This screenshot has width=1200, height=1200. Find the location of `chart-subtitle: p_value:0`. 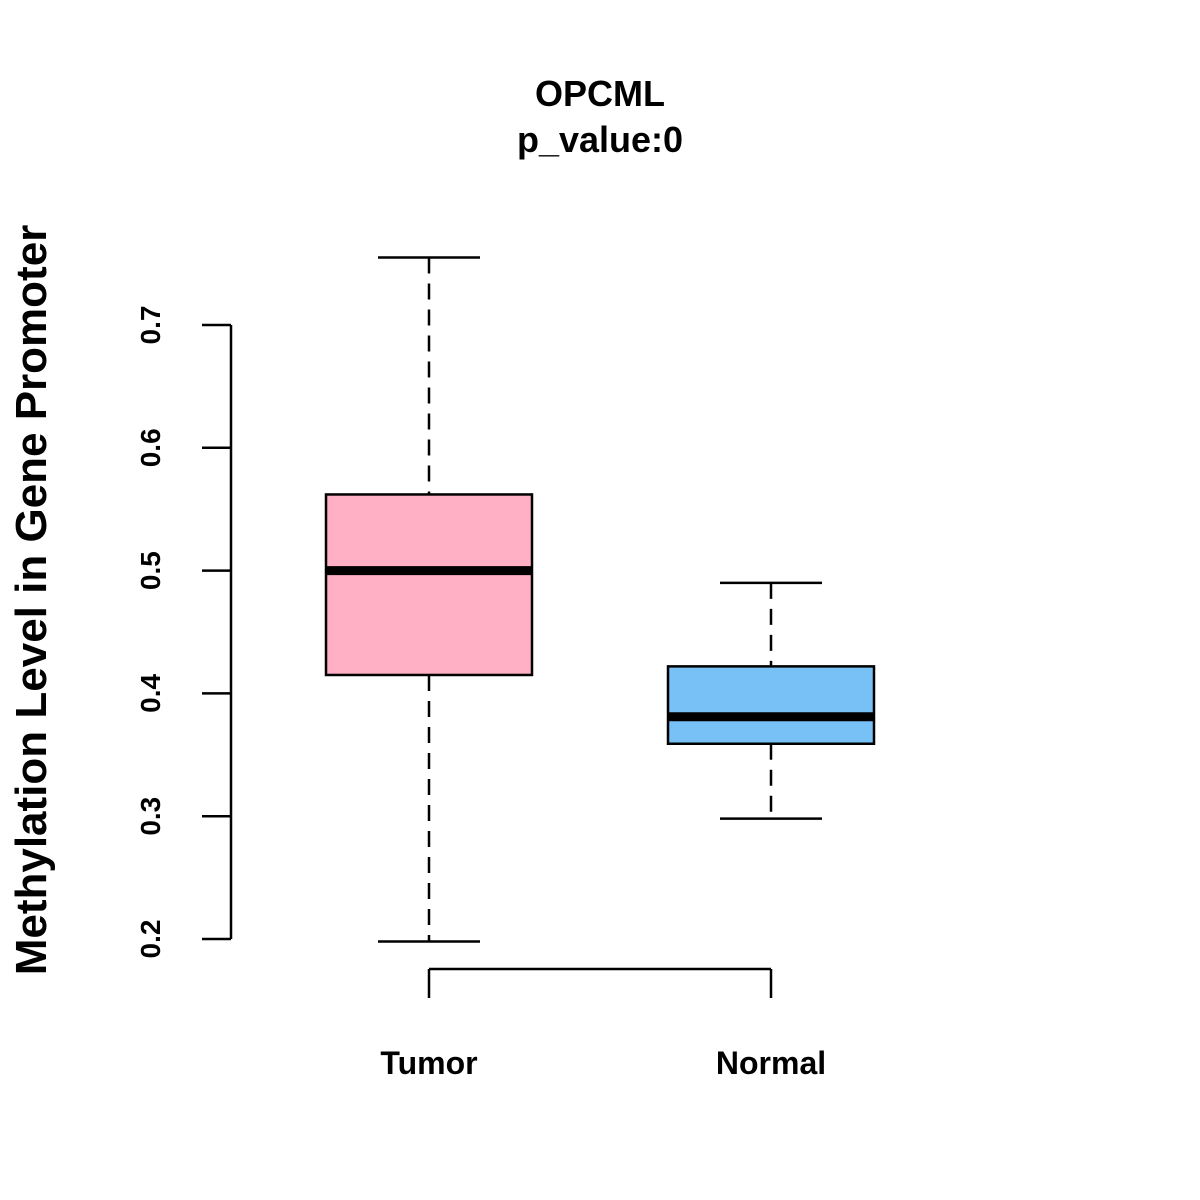

chart-subtitle: p_value:0 is located at coordinates (600, 139).